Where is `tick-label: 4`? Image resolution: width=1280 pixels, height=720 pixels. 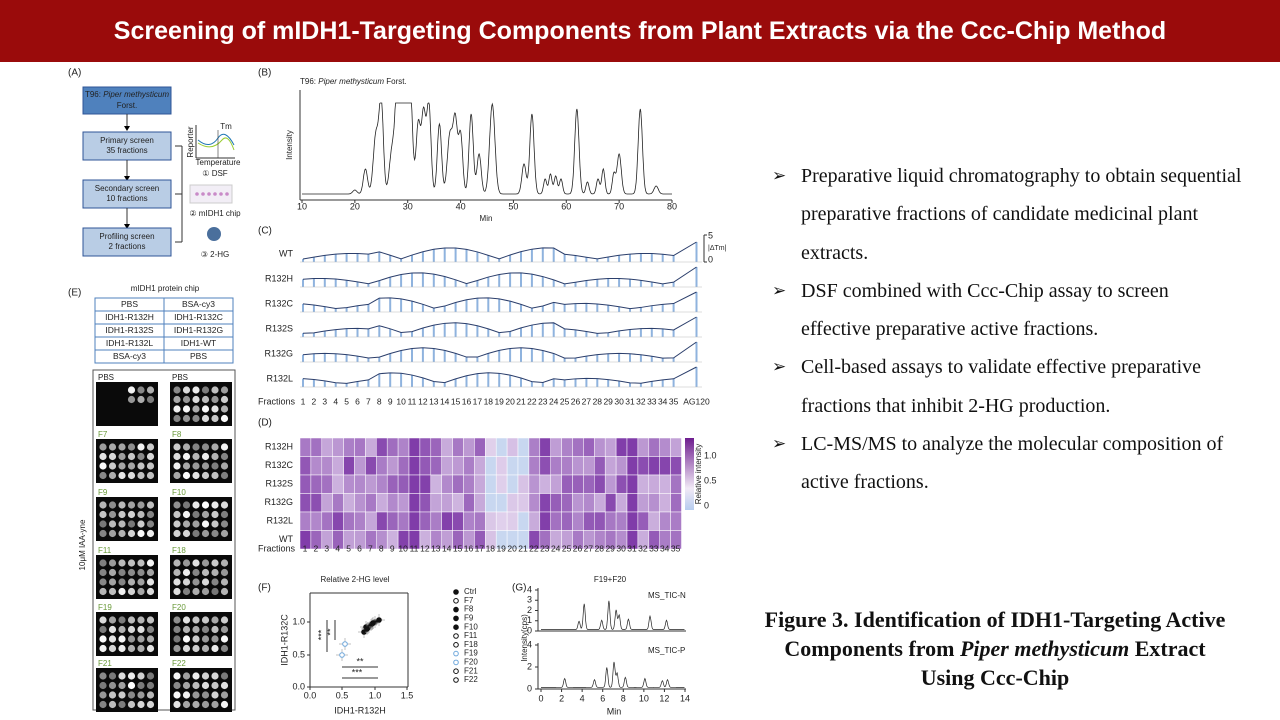 tick-label: 4 is located at coordinates (337, 548).